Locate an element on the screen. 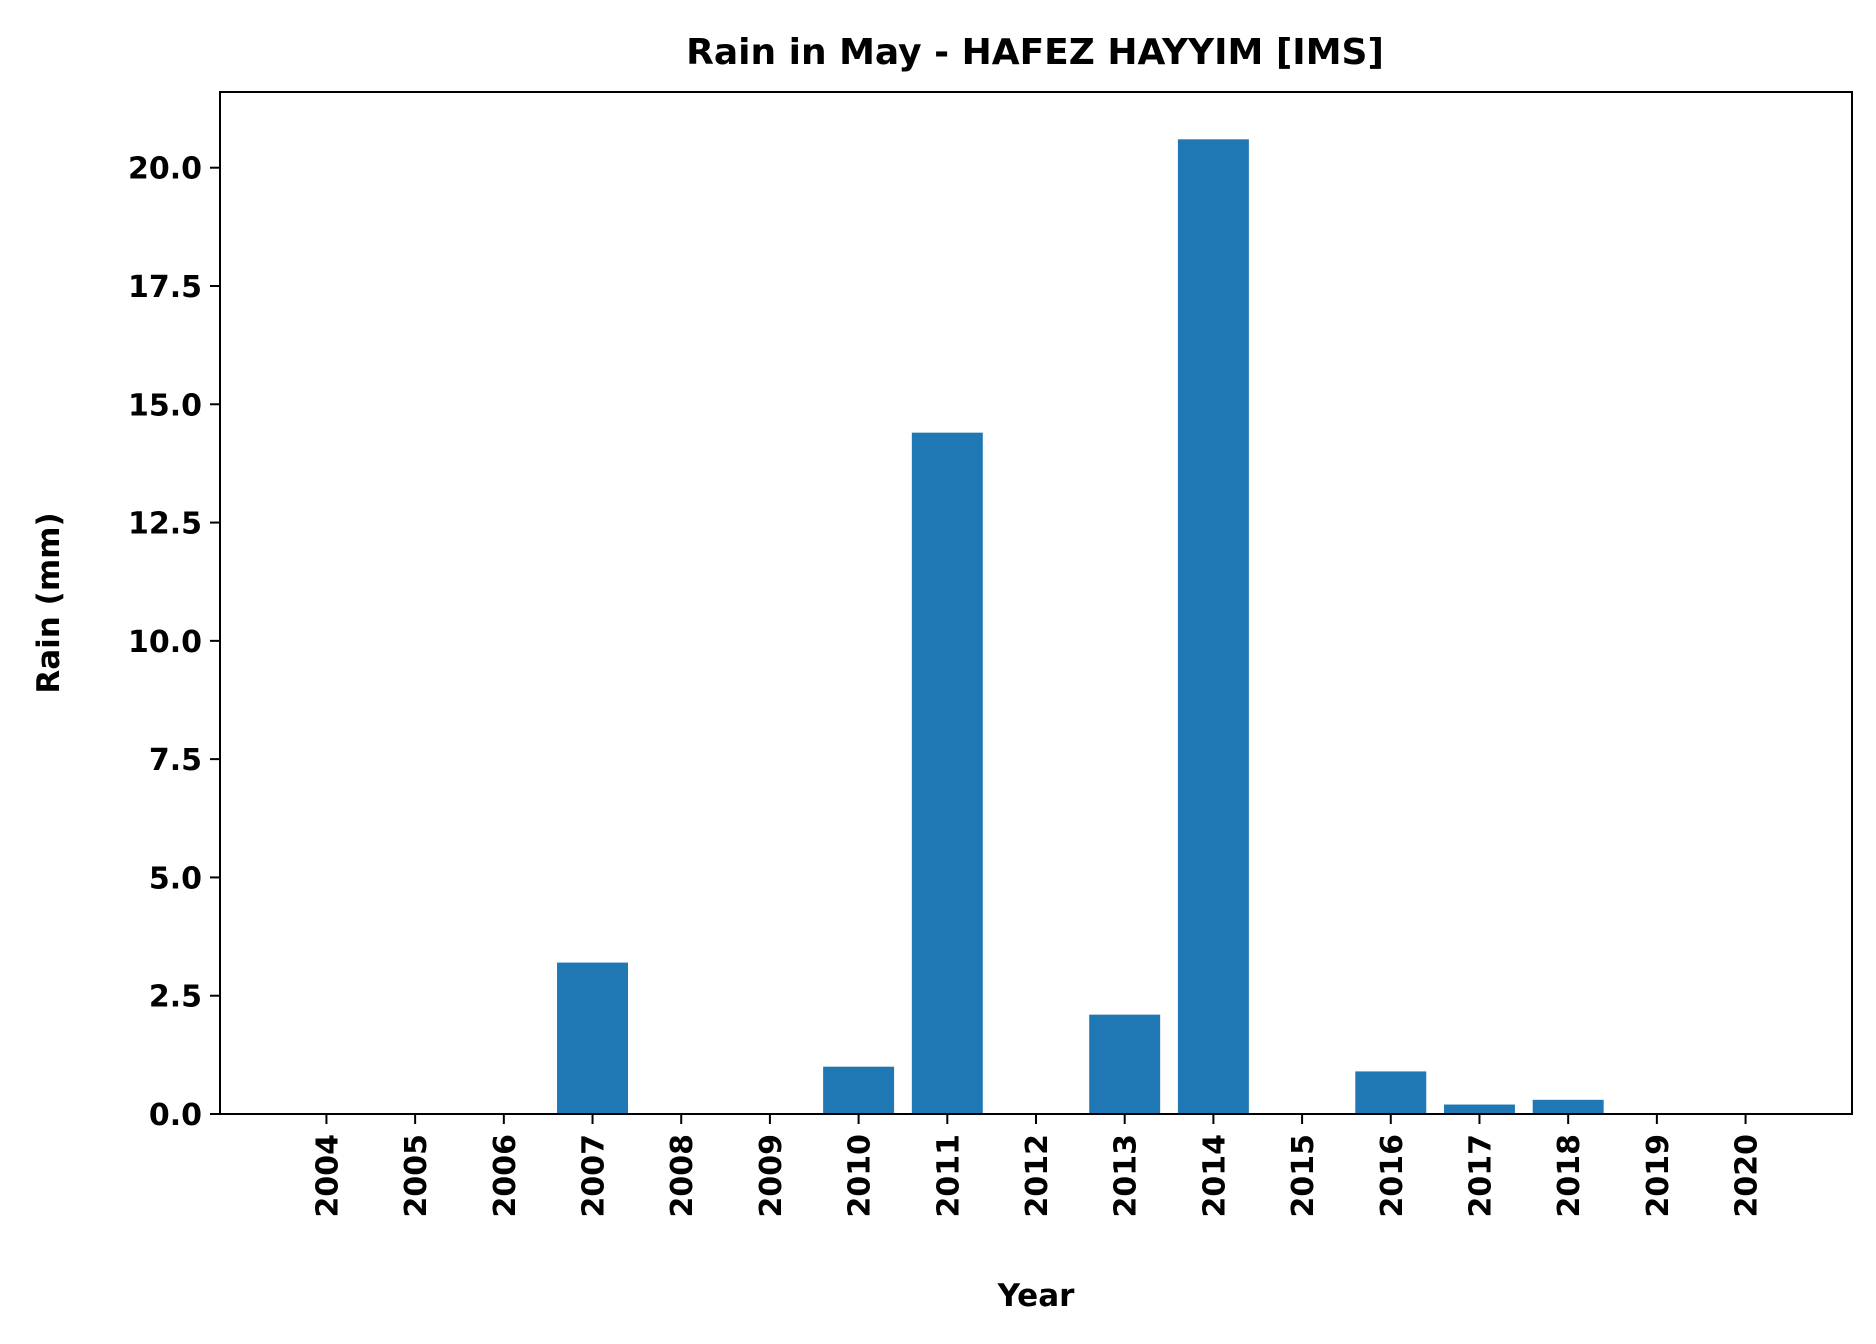  y-tick-label: 20.0 is located at coordinates (165, 169).